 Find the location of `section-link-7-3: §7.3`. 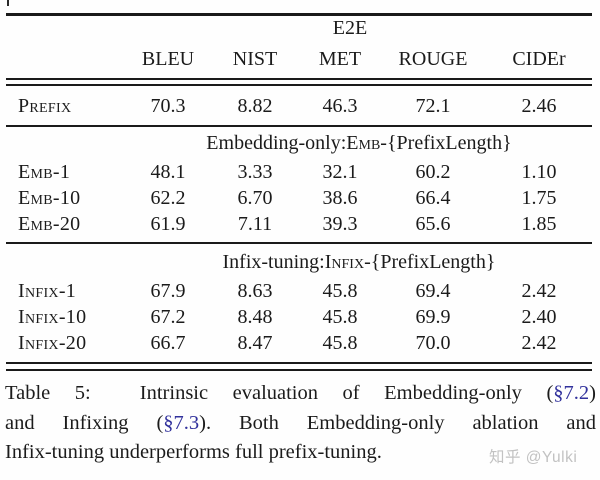

section-link-7-3: §7.3 is located at coordinates (181, 422).